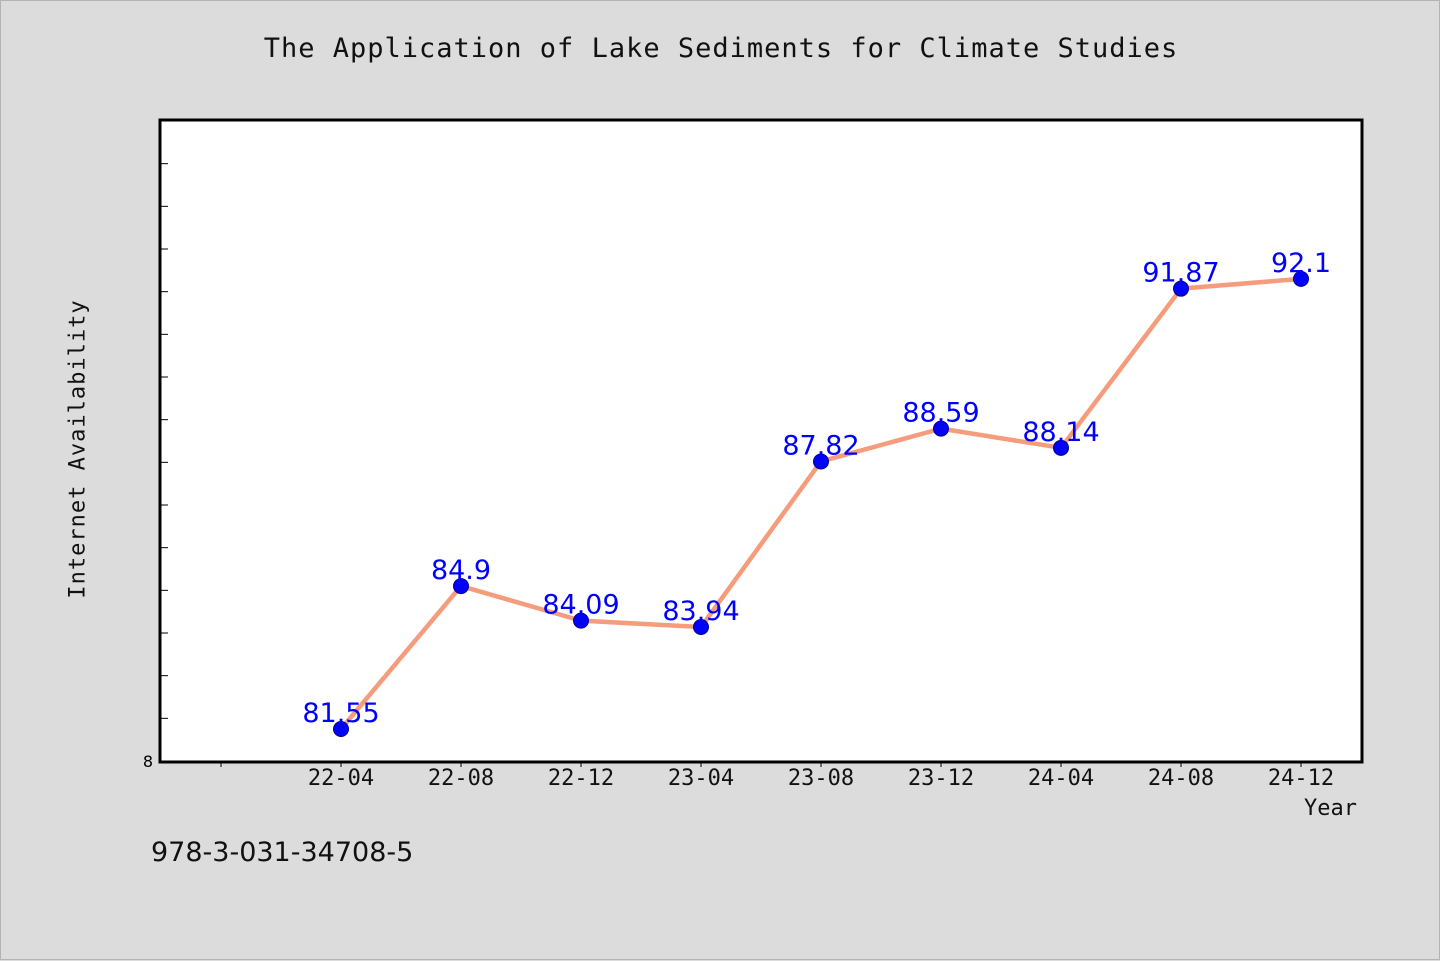 This screenshot has width=1440, height=961. Describe the element at coordinates (164, 441) in the screenshot. I see `y-axis-ticks` at that location.